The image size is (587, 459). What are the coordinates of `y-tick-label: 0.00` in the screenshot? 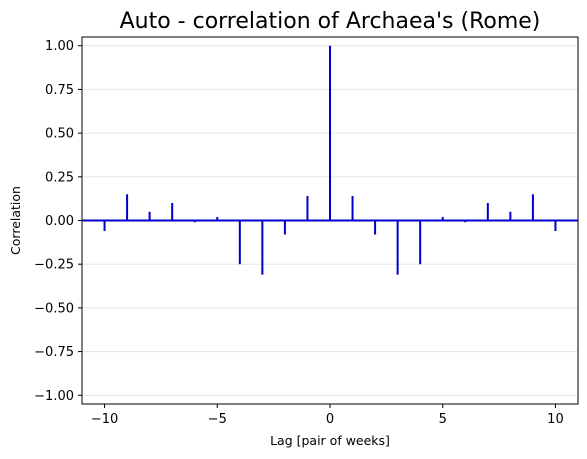 It's located at (59, 221).